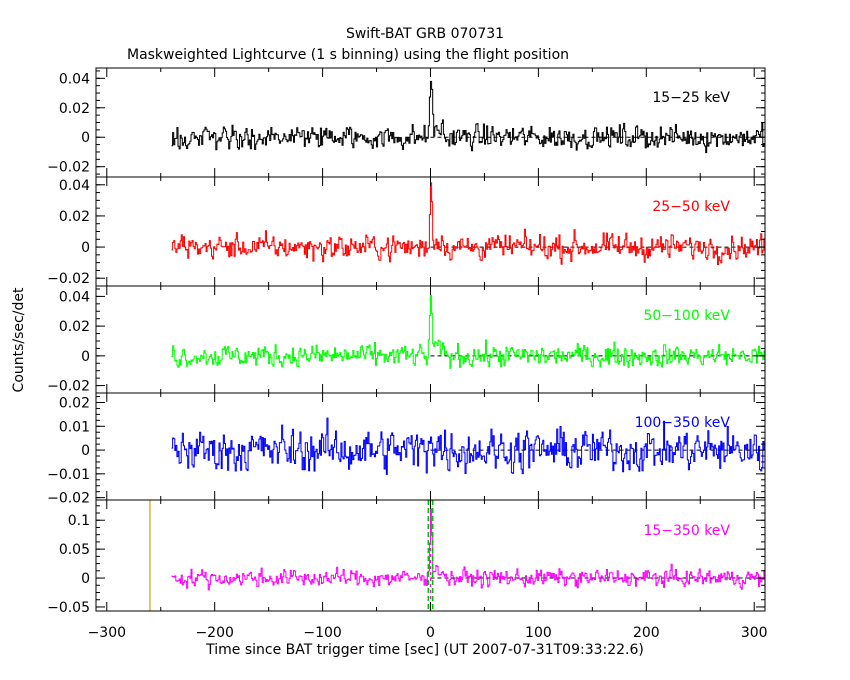  I want to click on panel-4: −0.02 −0.01 0 0.01 0.02 100−350 keV, so click(406, 449).